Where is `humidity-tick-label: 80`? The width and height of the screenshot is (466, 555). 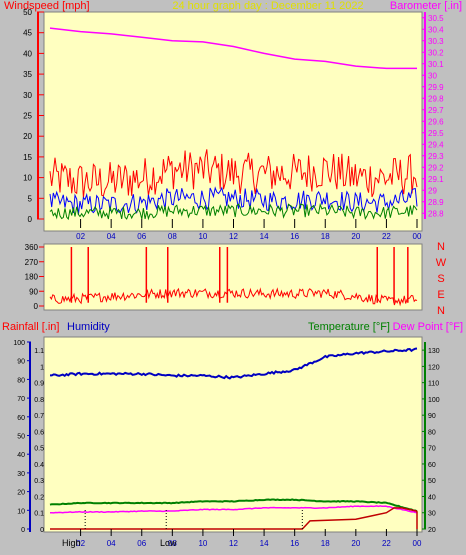
humidity-tick-label: 80 is located at coordinates (21, 380).